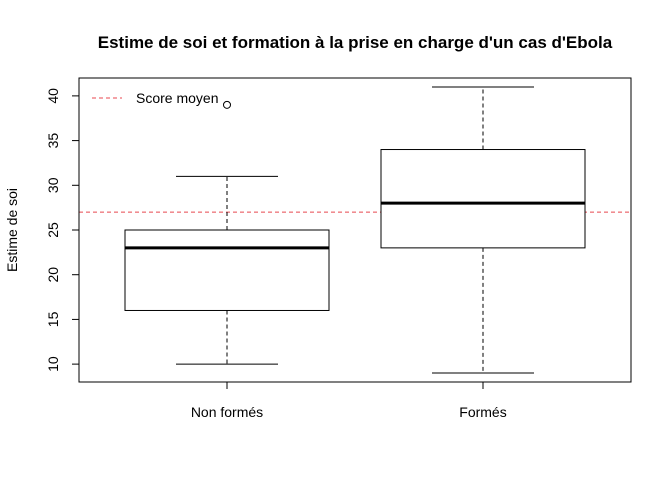 This screenshot has width=672, height=480. I want to click on outlier-point, so click(227, 104).